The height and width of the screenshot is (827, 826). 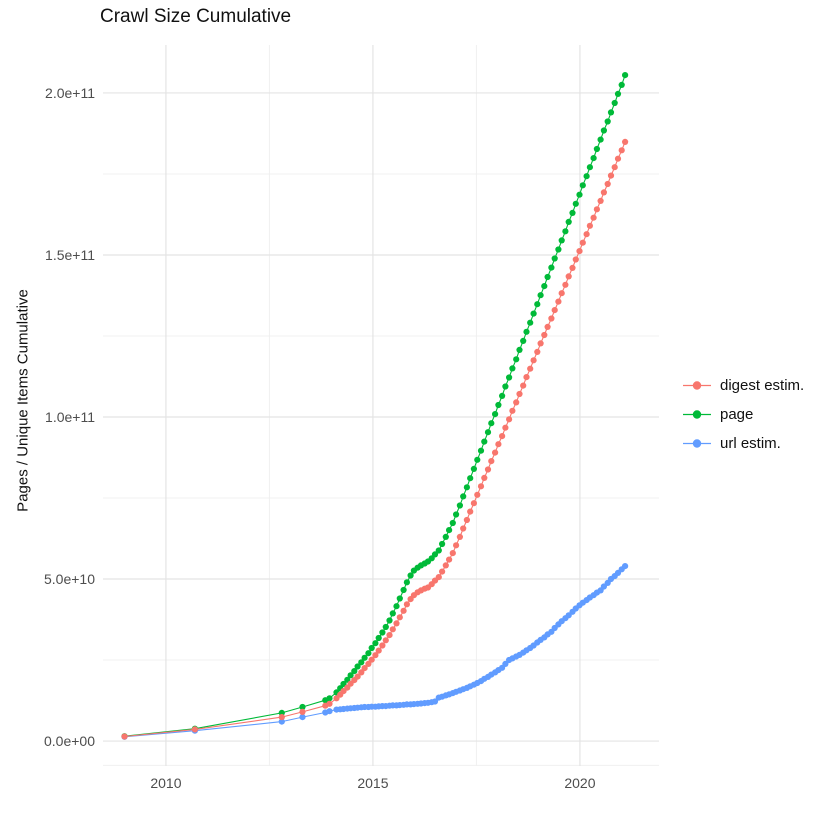 I want to click on page-legend-key-icon, so click(x=697, y=414).